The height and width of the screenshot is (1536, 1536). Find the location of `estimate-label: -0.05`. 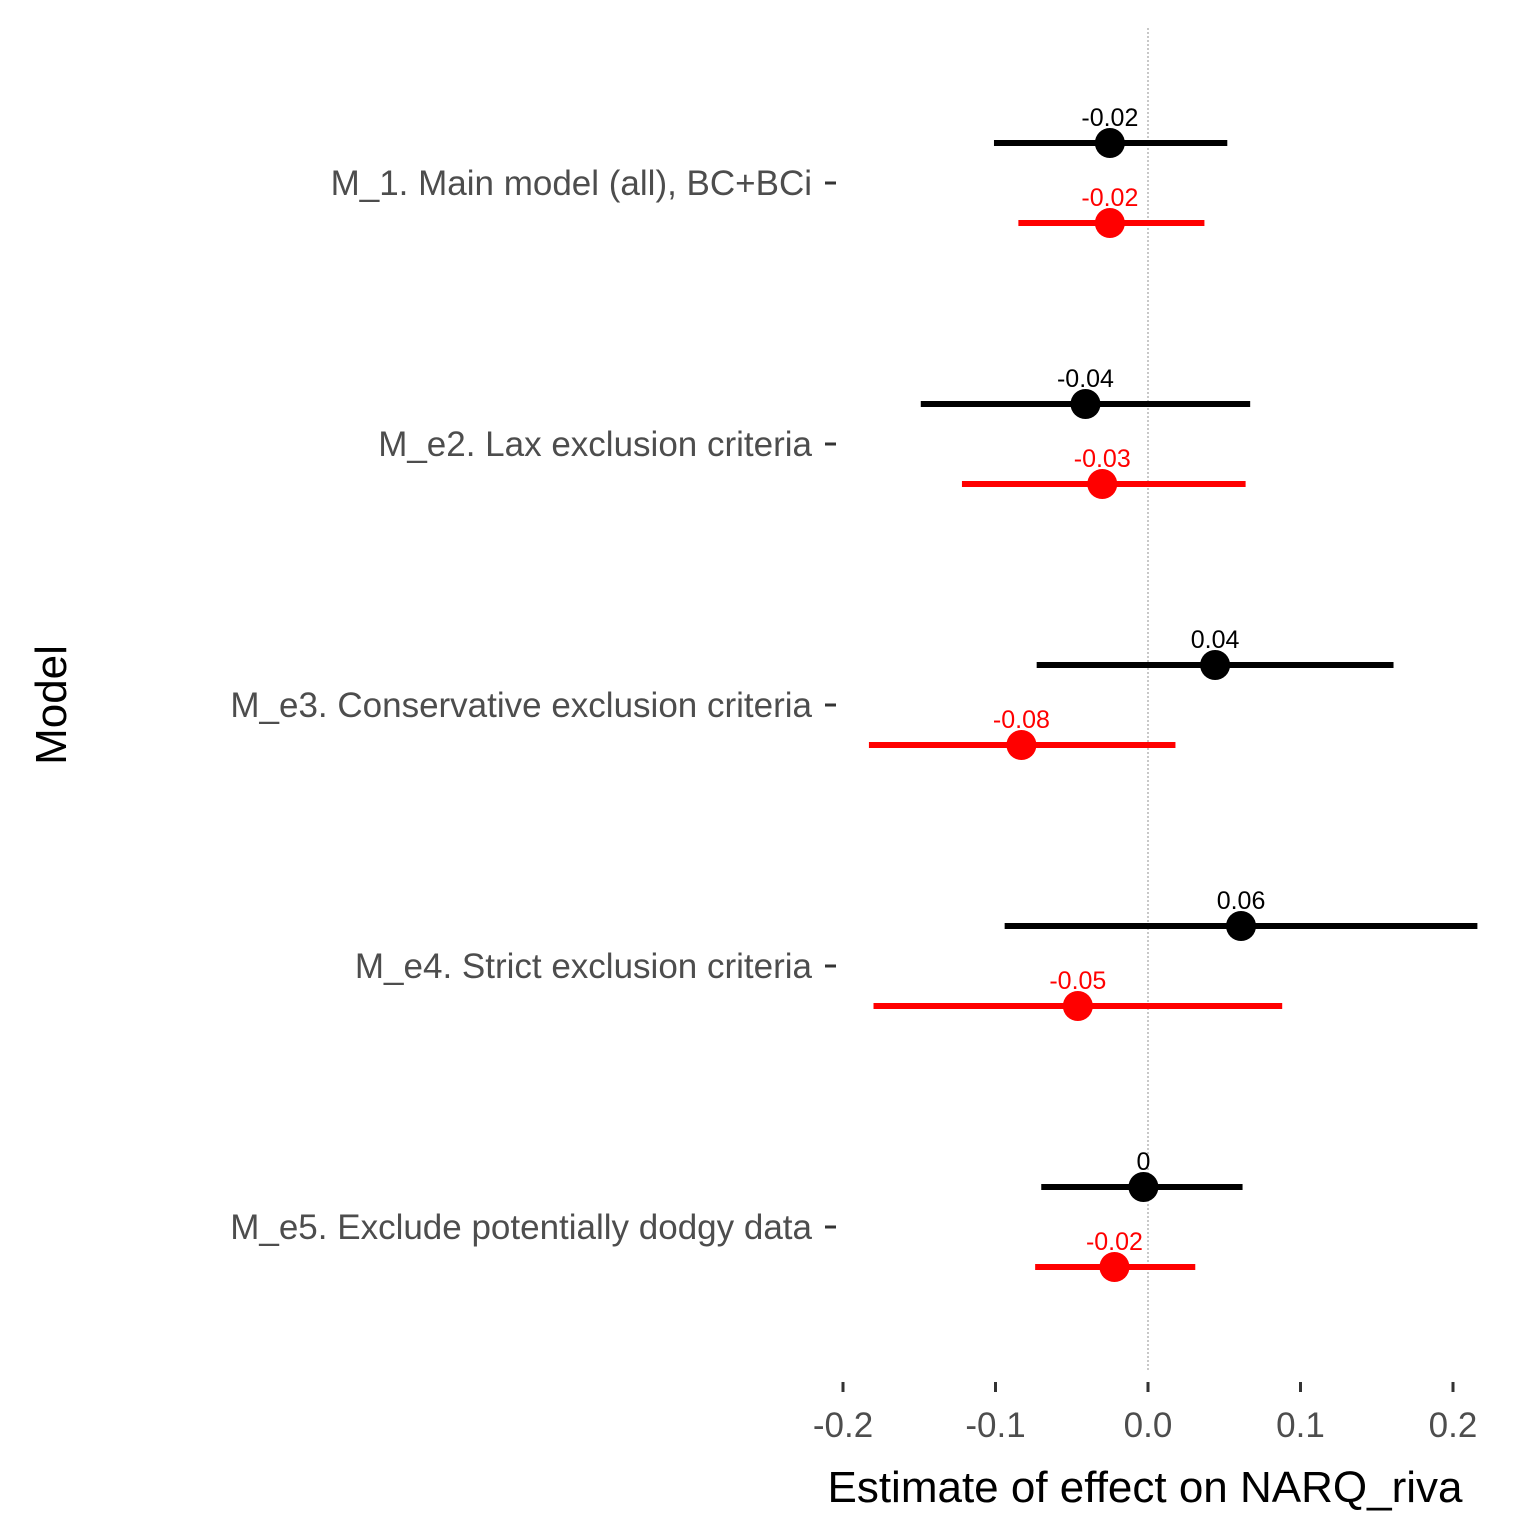

estimate-label: -0.05 is located at coordinates (1077, 981).